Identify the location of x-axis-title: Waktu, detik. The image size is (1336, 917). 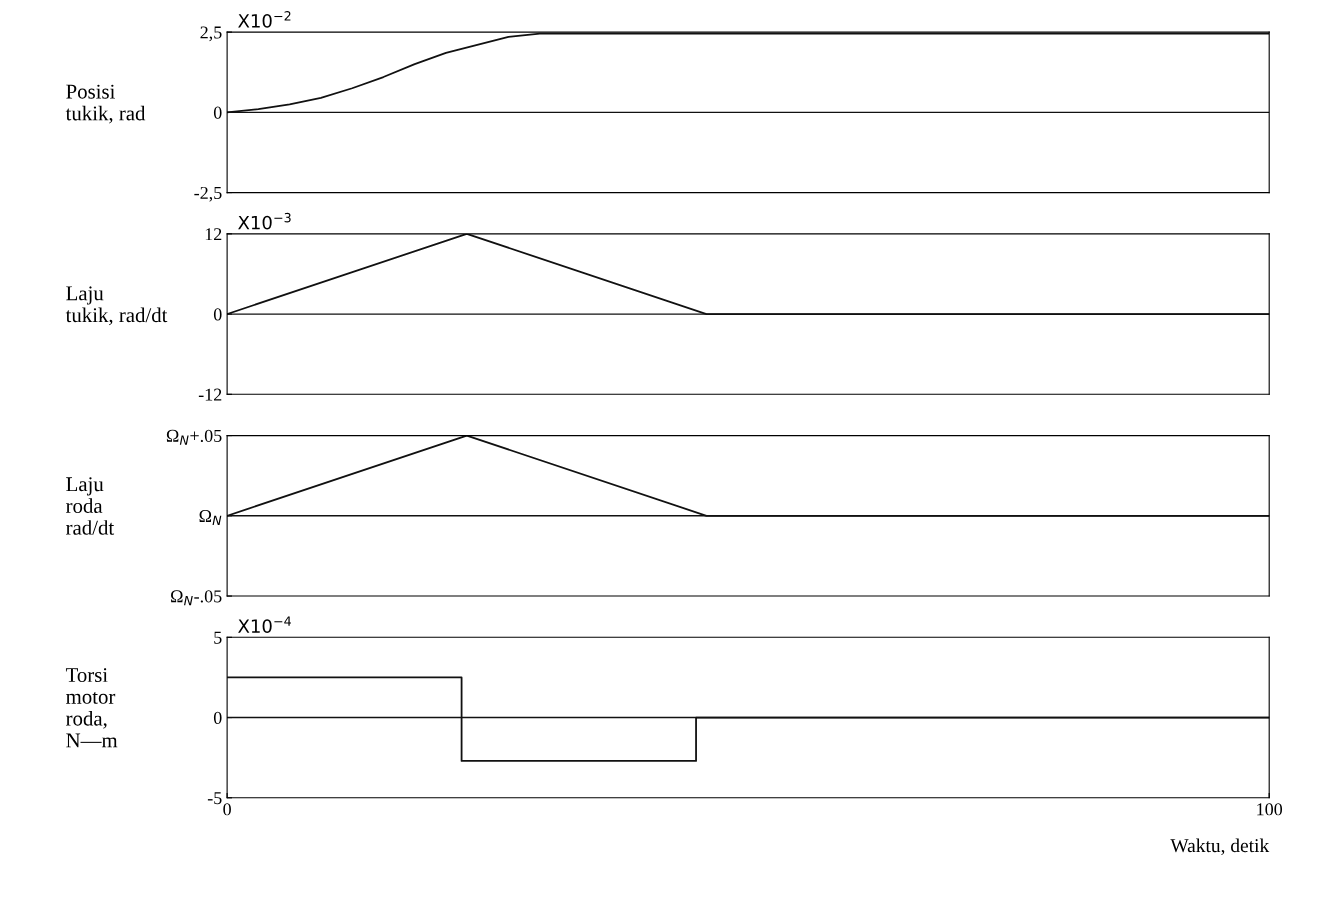
(1220, 846).